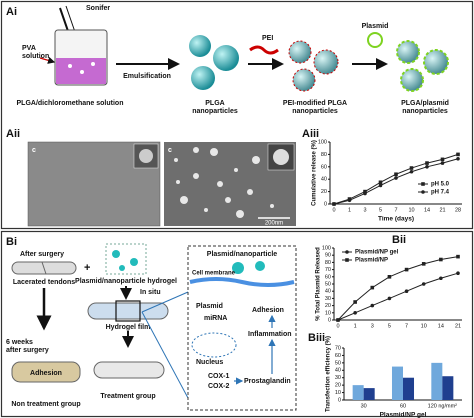 This screenshot has width=474, height=418. What do you see at coordinates (44, 268) in the screenshot?
I see `tendon` at bounding box center [44, 268].